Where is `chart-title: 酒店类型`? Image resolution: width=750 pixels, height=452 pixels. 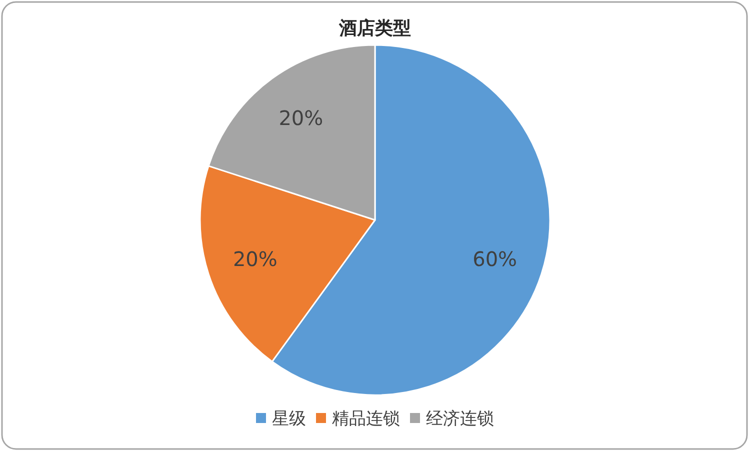 chart-title: 酒店类型 is located at coordinates (374, 28).